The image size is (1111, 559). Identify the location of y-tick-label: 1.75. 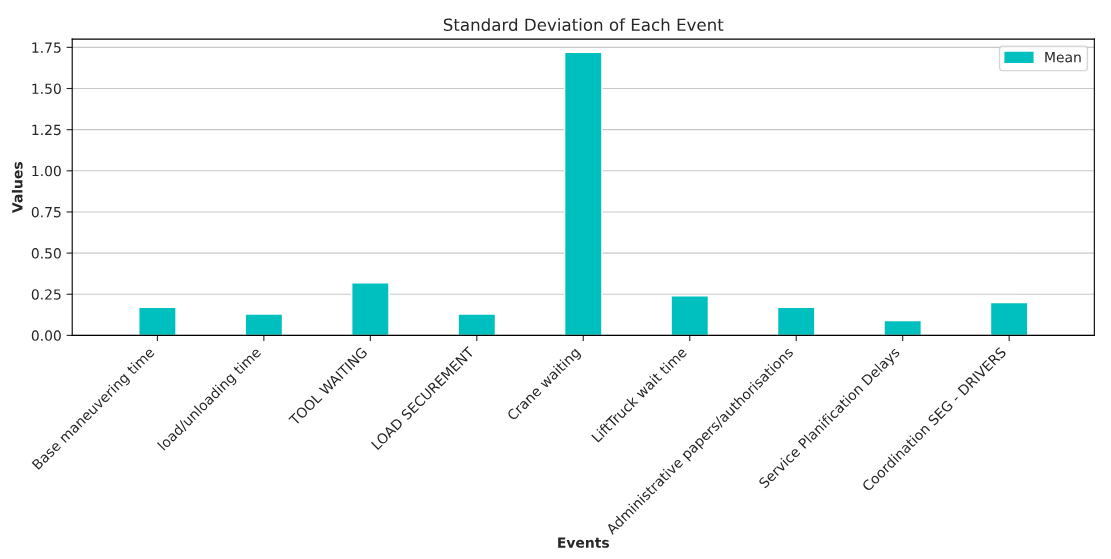
(46, 47).